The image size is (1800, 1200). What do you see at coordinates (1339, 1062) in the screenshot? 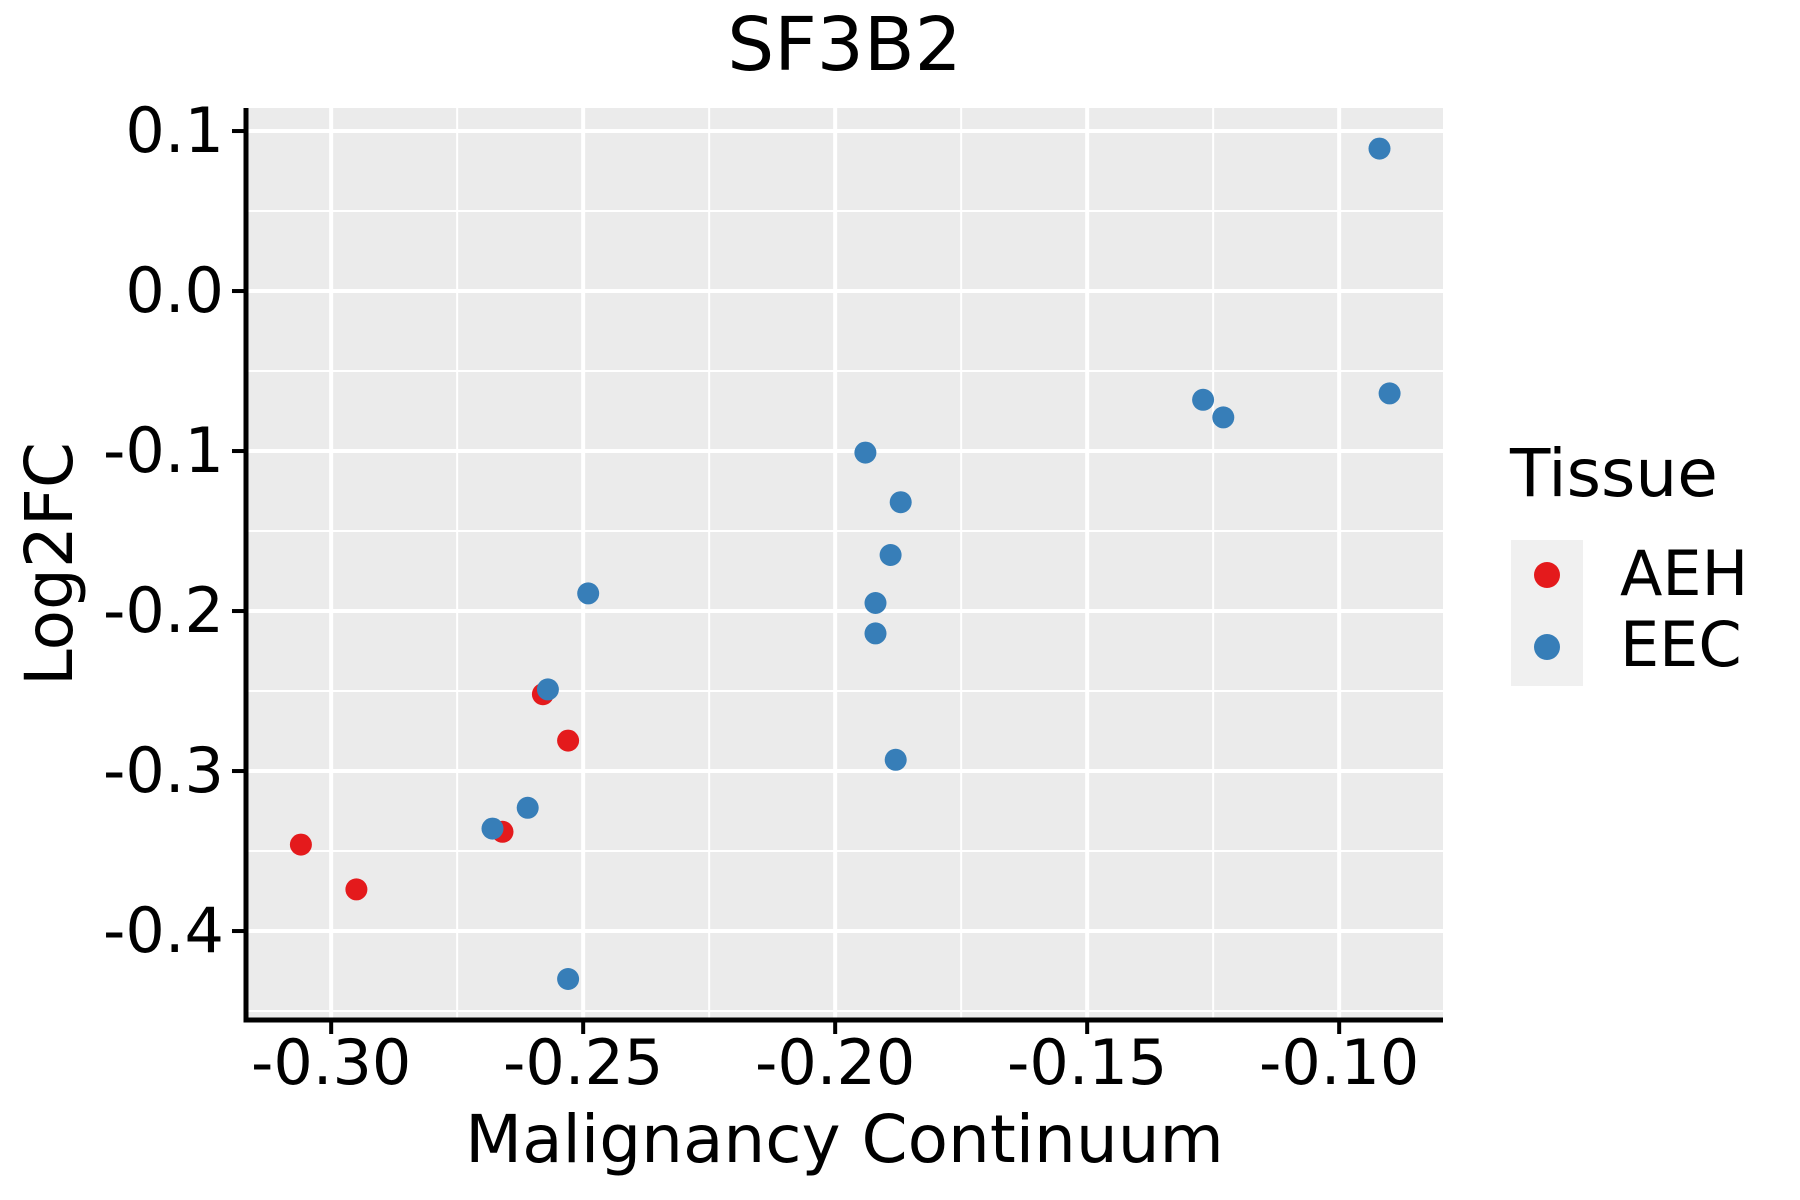
I see `x-tick-label: -0.10` at bounding box center [1339, 1062].